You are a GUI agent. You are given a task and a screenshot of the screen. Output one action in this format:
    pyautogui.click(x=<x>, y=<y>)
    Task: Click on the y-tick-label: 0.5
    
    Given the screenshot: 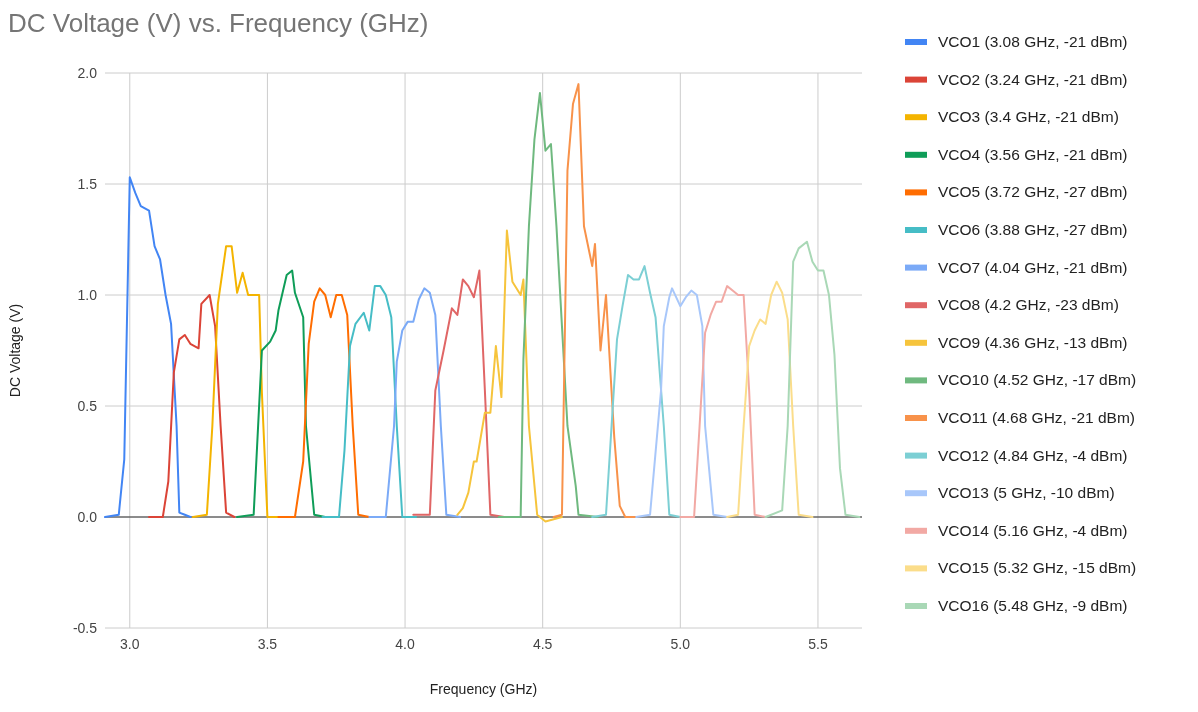 What is the action you would take?
    pyautogui.click(x=87, y=406)
    